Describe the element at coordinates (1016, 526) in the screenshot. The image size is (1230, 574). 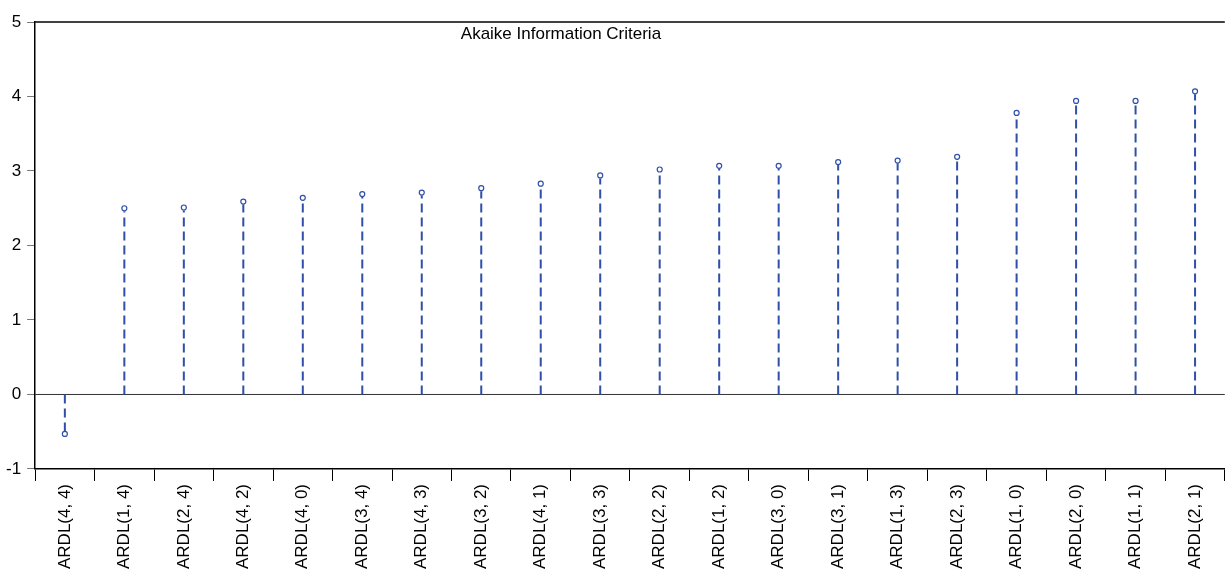
I see `x-tick-label: ARDL(1, 0)` at that location.